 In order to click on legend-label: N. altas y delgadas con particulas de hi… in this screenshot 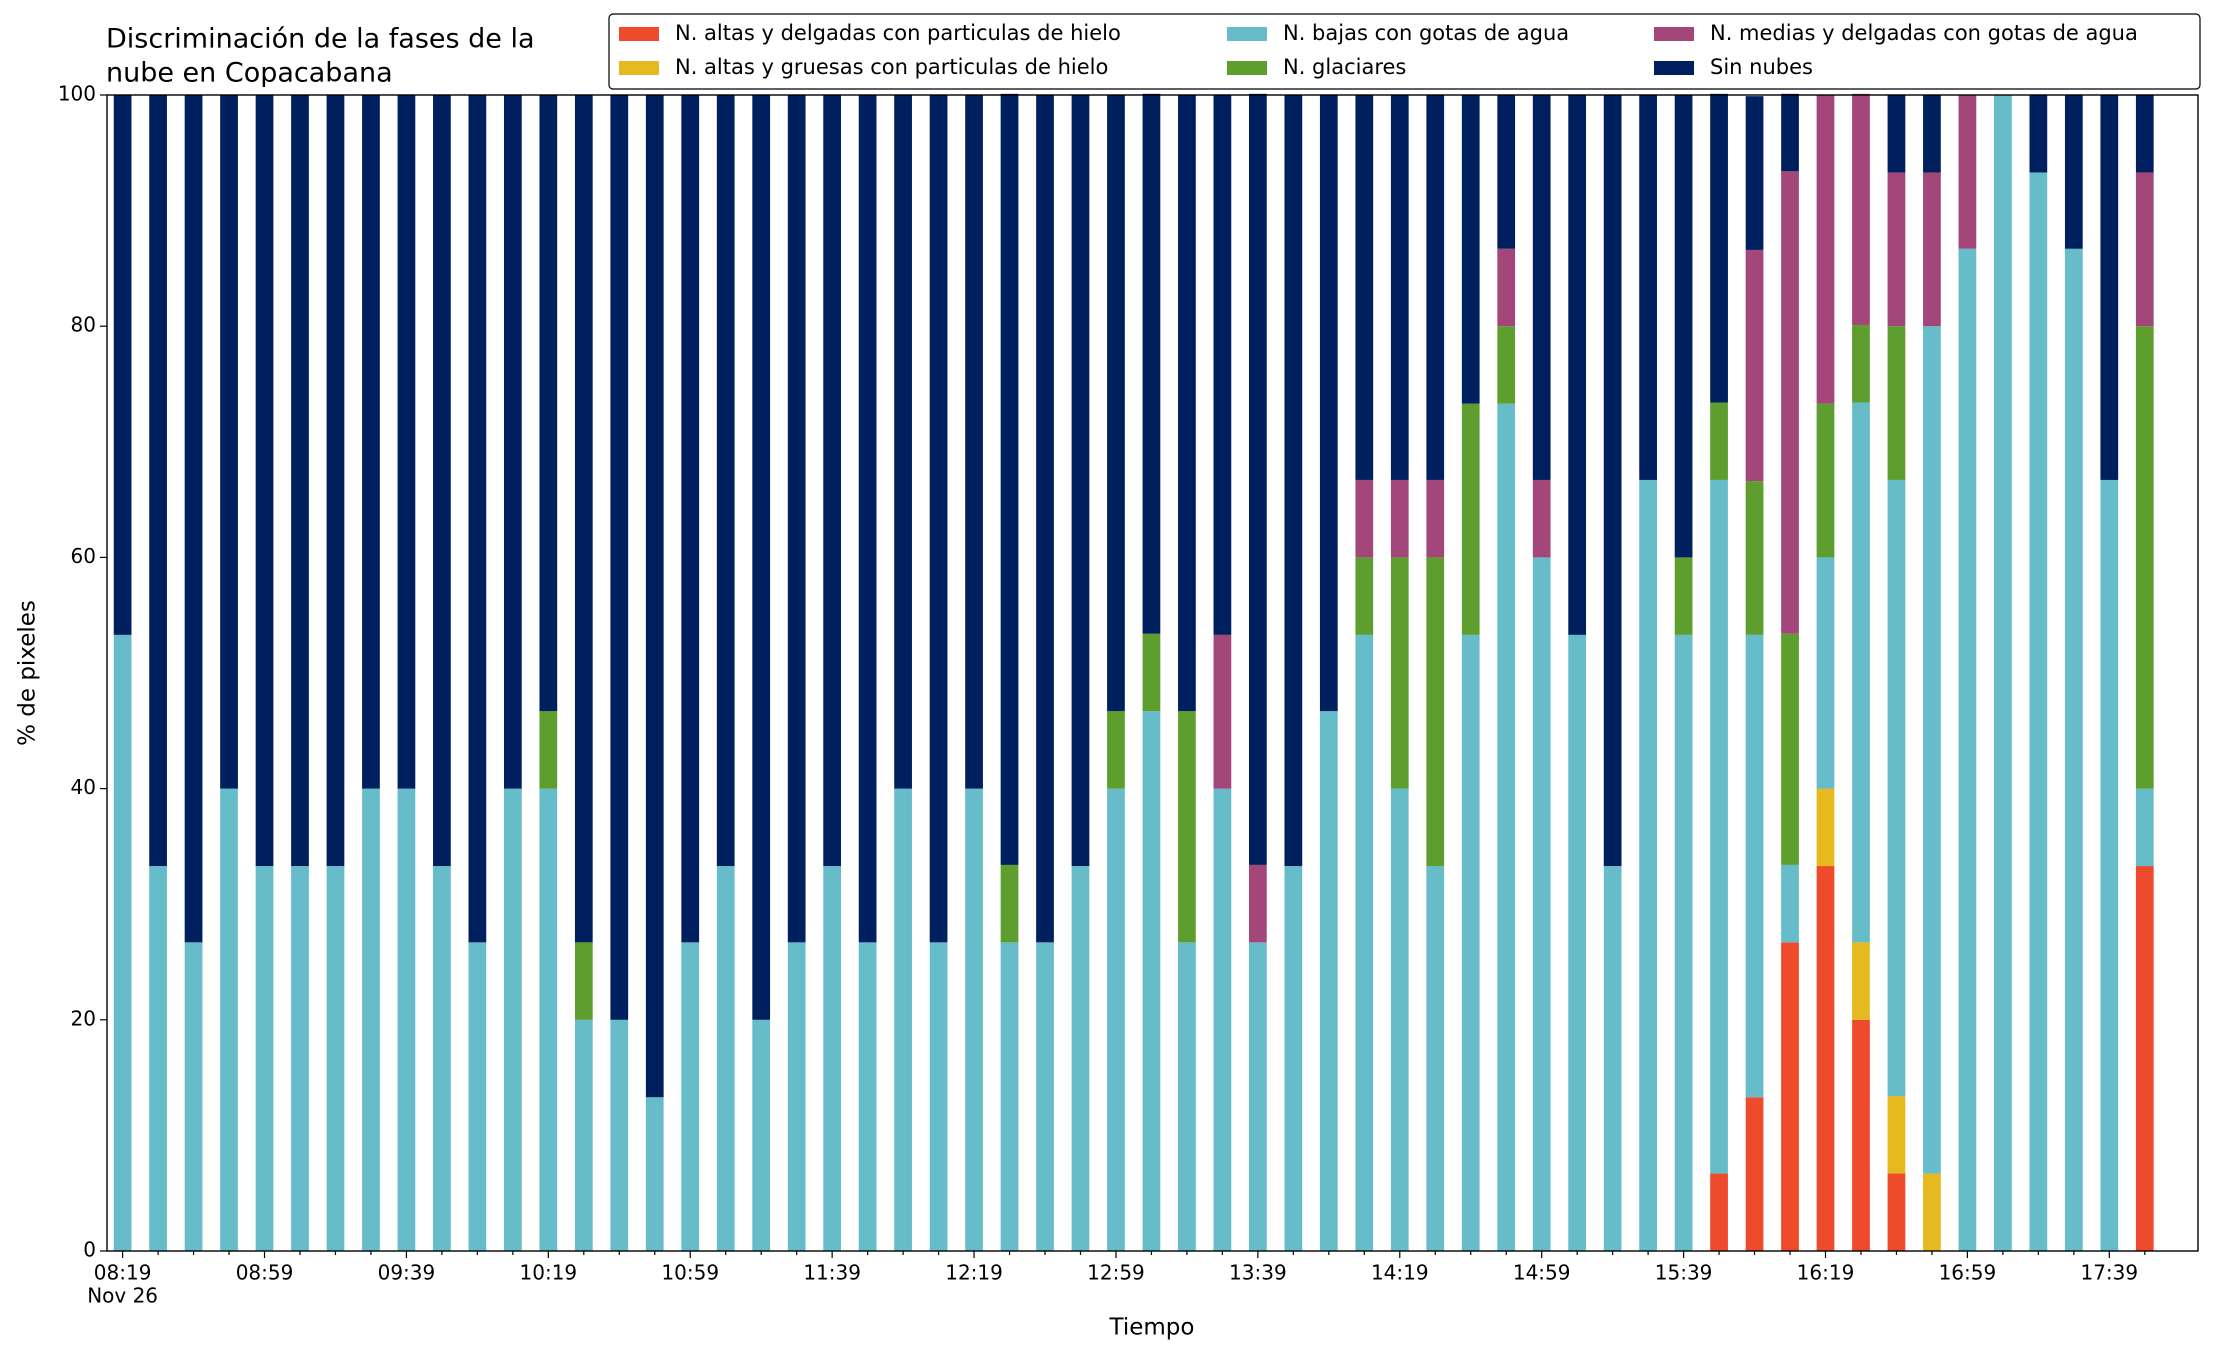, I will do `click(898, 33)`.